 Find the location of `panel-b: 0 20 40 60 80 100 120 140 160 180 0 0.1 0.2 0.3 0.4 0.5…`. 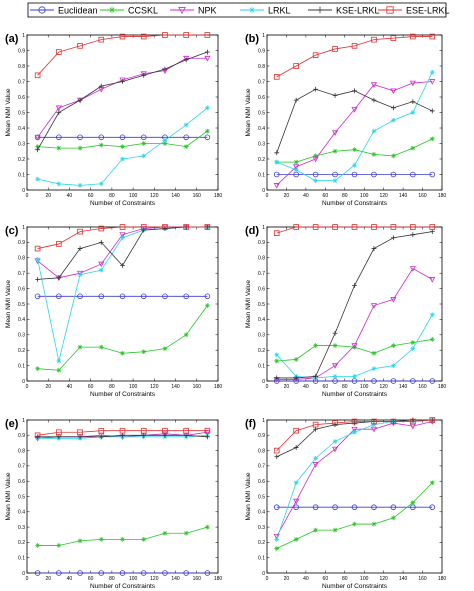

panel-b: 0 20 40 60 80 100 120 140 160 180 0 0.1 0.2 0.3 0.4 0.5… is located at coordinates (345, 120).